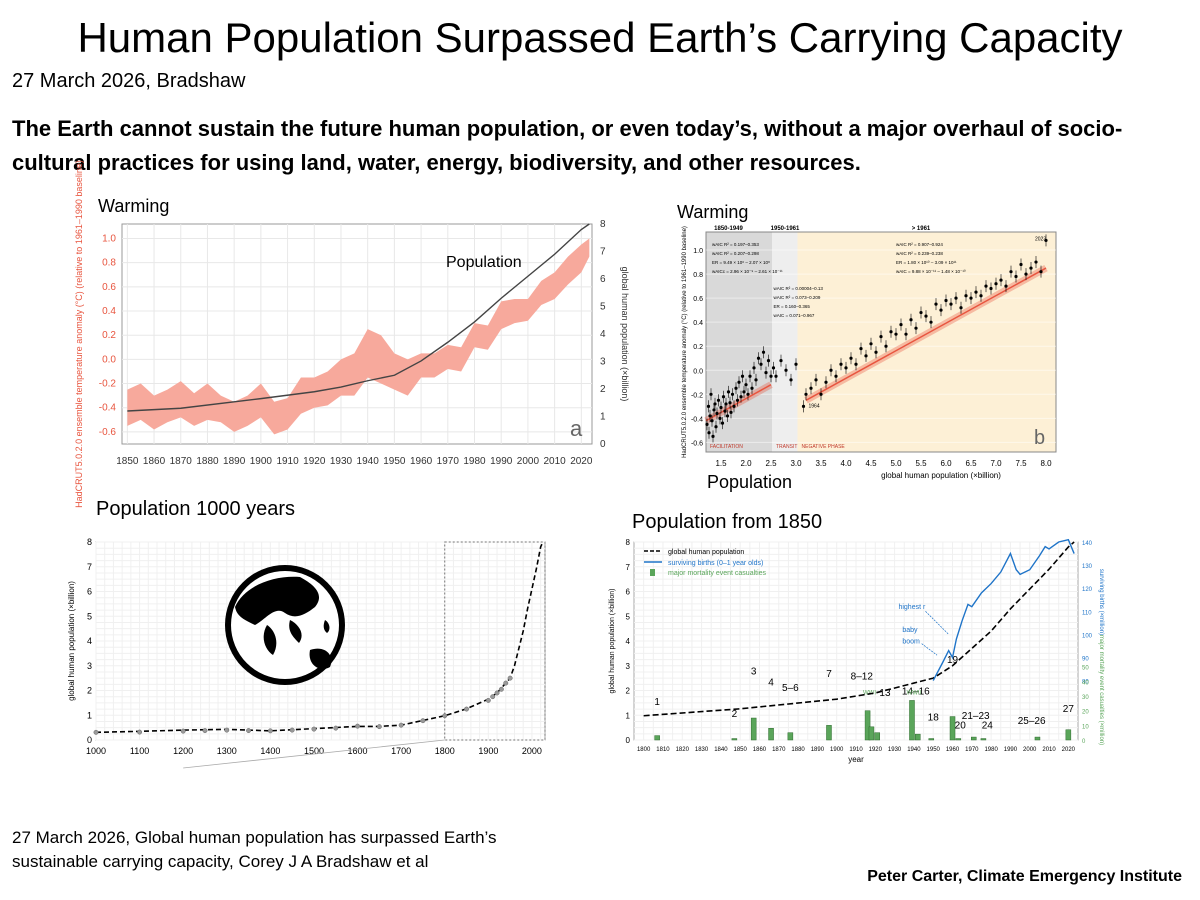 The width and height of the screenshot is (1200, 900). Describe the element at coordinates (358, 336) in the screenshot. I see `warming-band` at that location.